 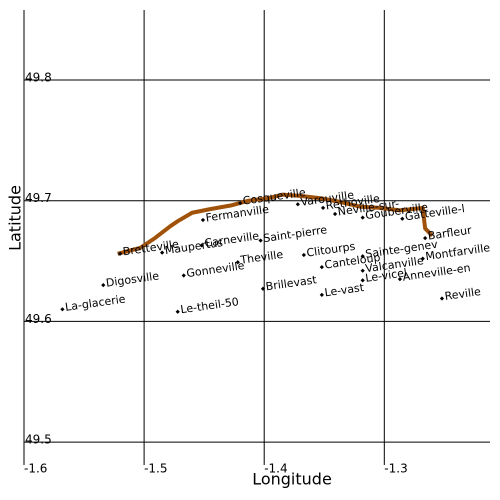 I want to click on y-tick-label: 49.5, so click(x=38, y=440).